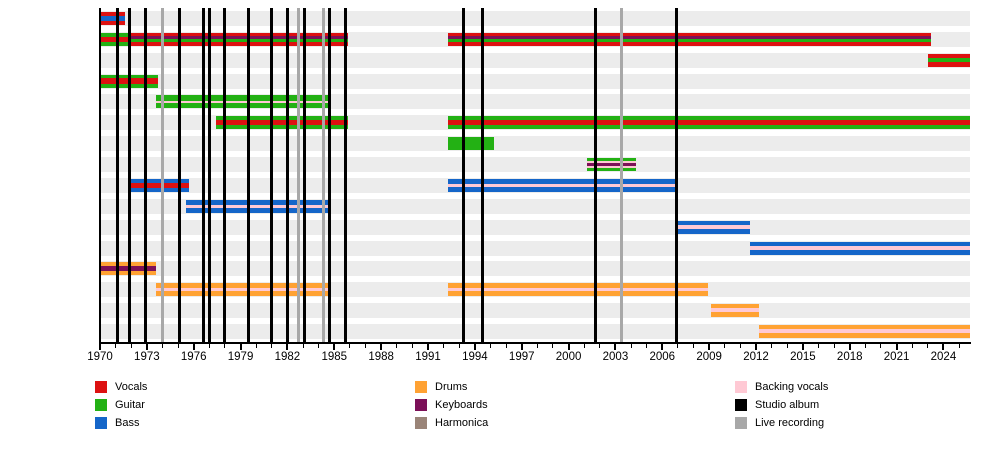  Describe the element at coordinates (121, 387) in the screenshot. I see `legend-item: Vocals` at that location.